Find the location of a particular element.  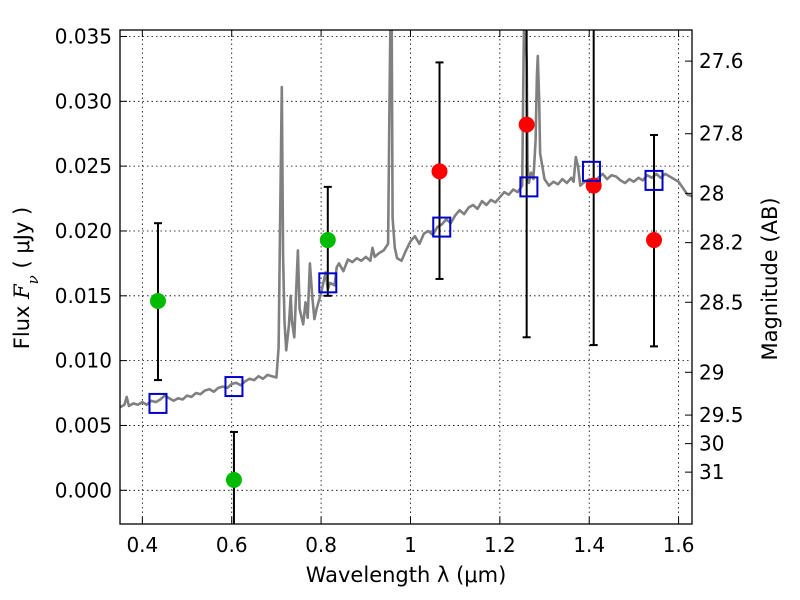

y-axis-label-prefix: Flux is located at coordinates (22, 324).